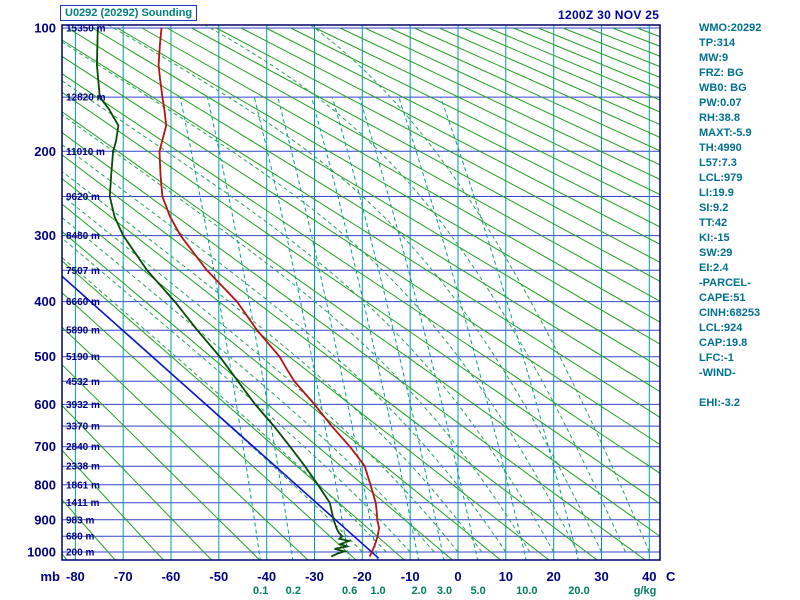  Describe the element at coordinates (418, 591) in the screenshot. I see `mixing-ratio-tick-label: 2.0` at that location.